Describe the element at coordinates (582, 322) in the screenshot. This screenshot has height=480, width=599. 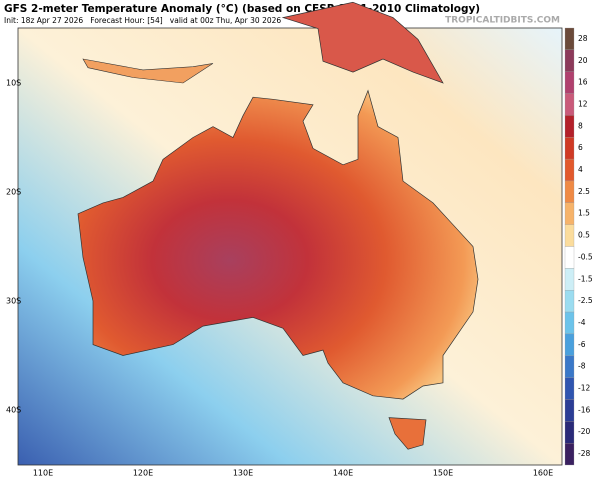
I see `colorbar-label: -4` at that location.